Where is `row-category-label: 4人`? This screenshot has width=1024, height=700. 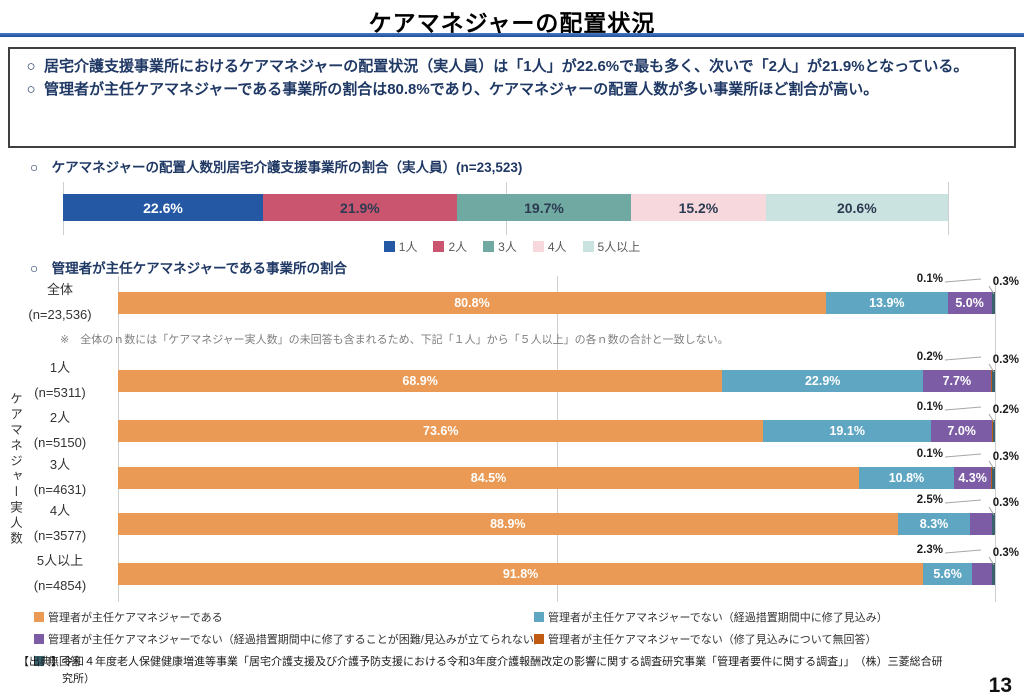 row-category-label: 4人 is located at coordinates (60, 510).